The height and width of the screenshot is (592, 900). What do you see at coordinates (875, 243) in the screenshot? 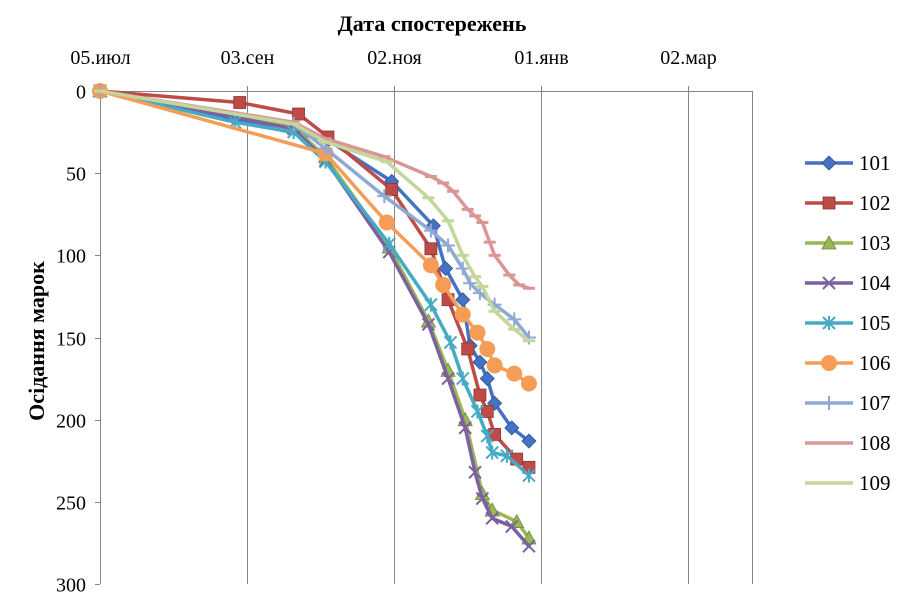
I see `legend-label: 103` at bounding box center [875, 243].